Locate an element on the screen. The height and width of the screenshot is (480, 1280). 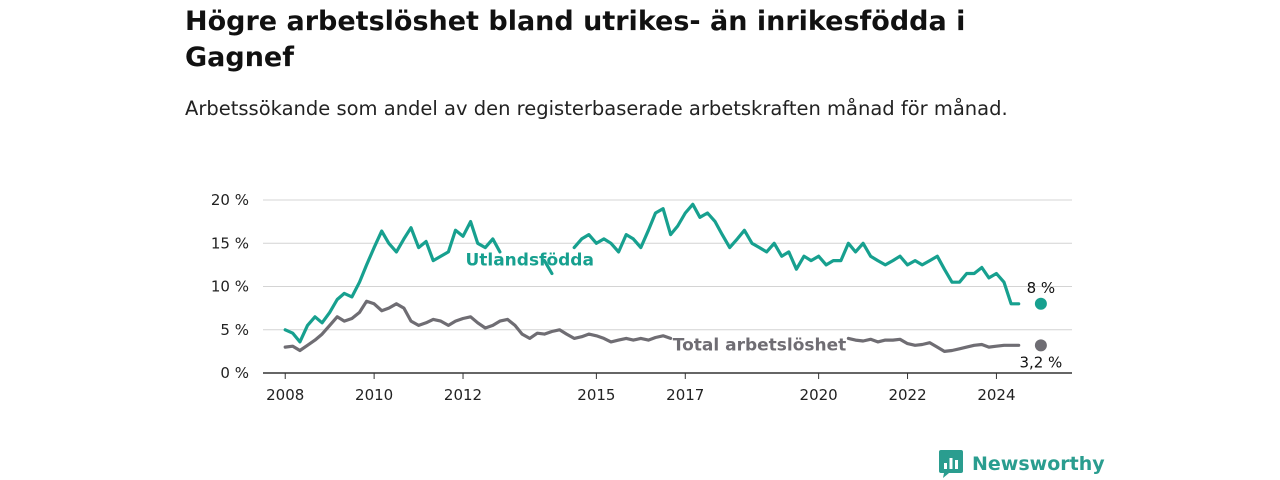
y-tick-label: 0 % is located at coordinates (234, 373).